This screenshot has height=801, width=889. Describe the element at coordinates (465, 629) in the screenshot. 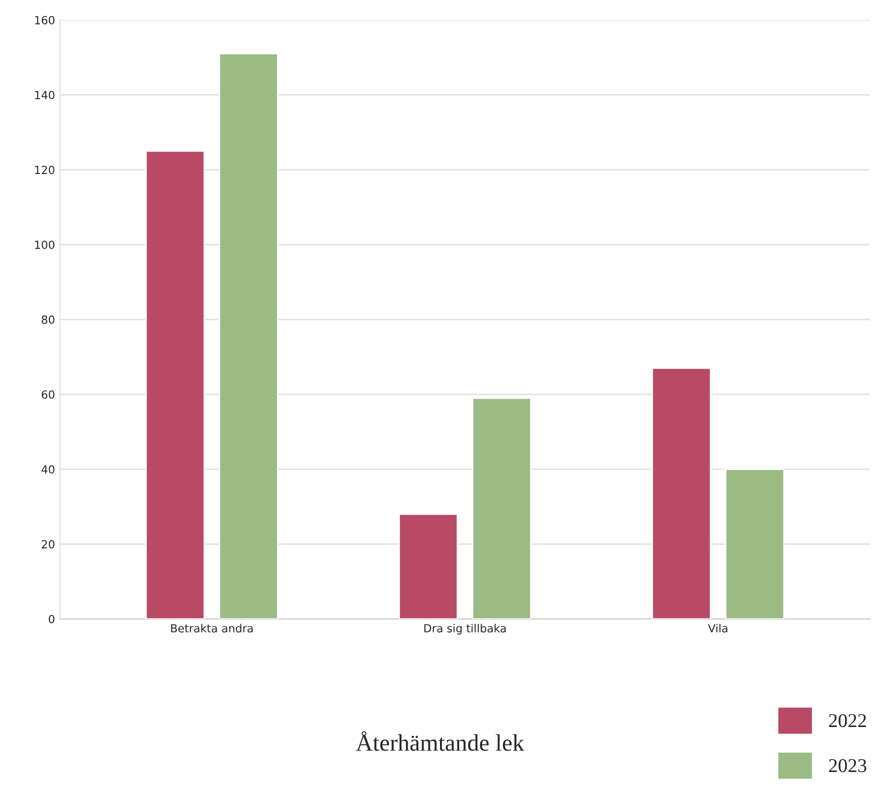

I see `x-tick-label: Dra sig tillbaka` at that location.